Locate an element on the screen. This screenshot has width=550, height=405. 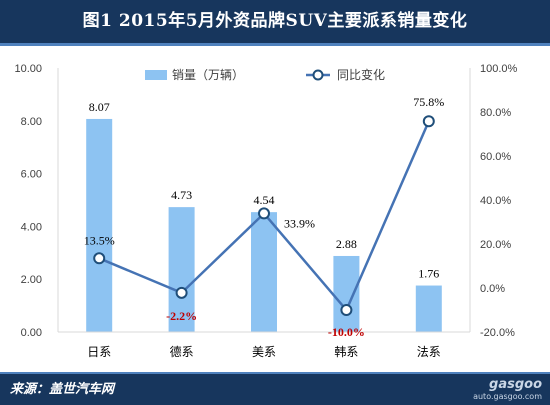
bar-value-label: 1.76 is located at coordinates (428, 274).